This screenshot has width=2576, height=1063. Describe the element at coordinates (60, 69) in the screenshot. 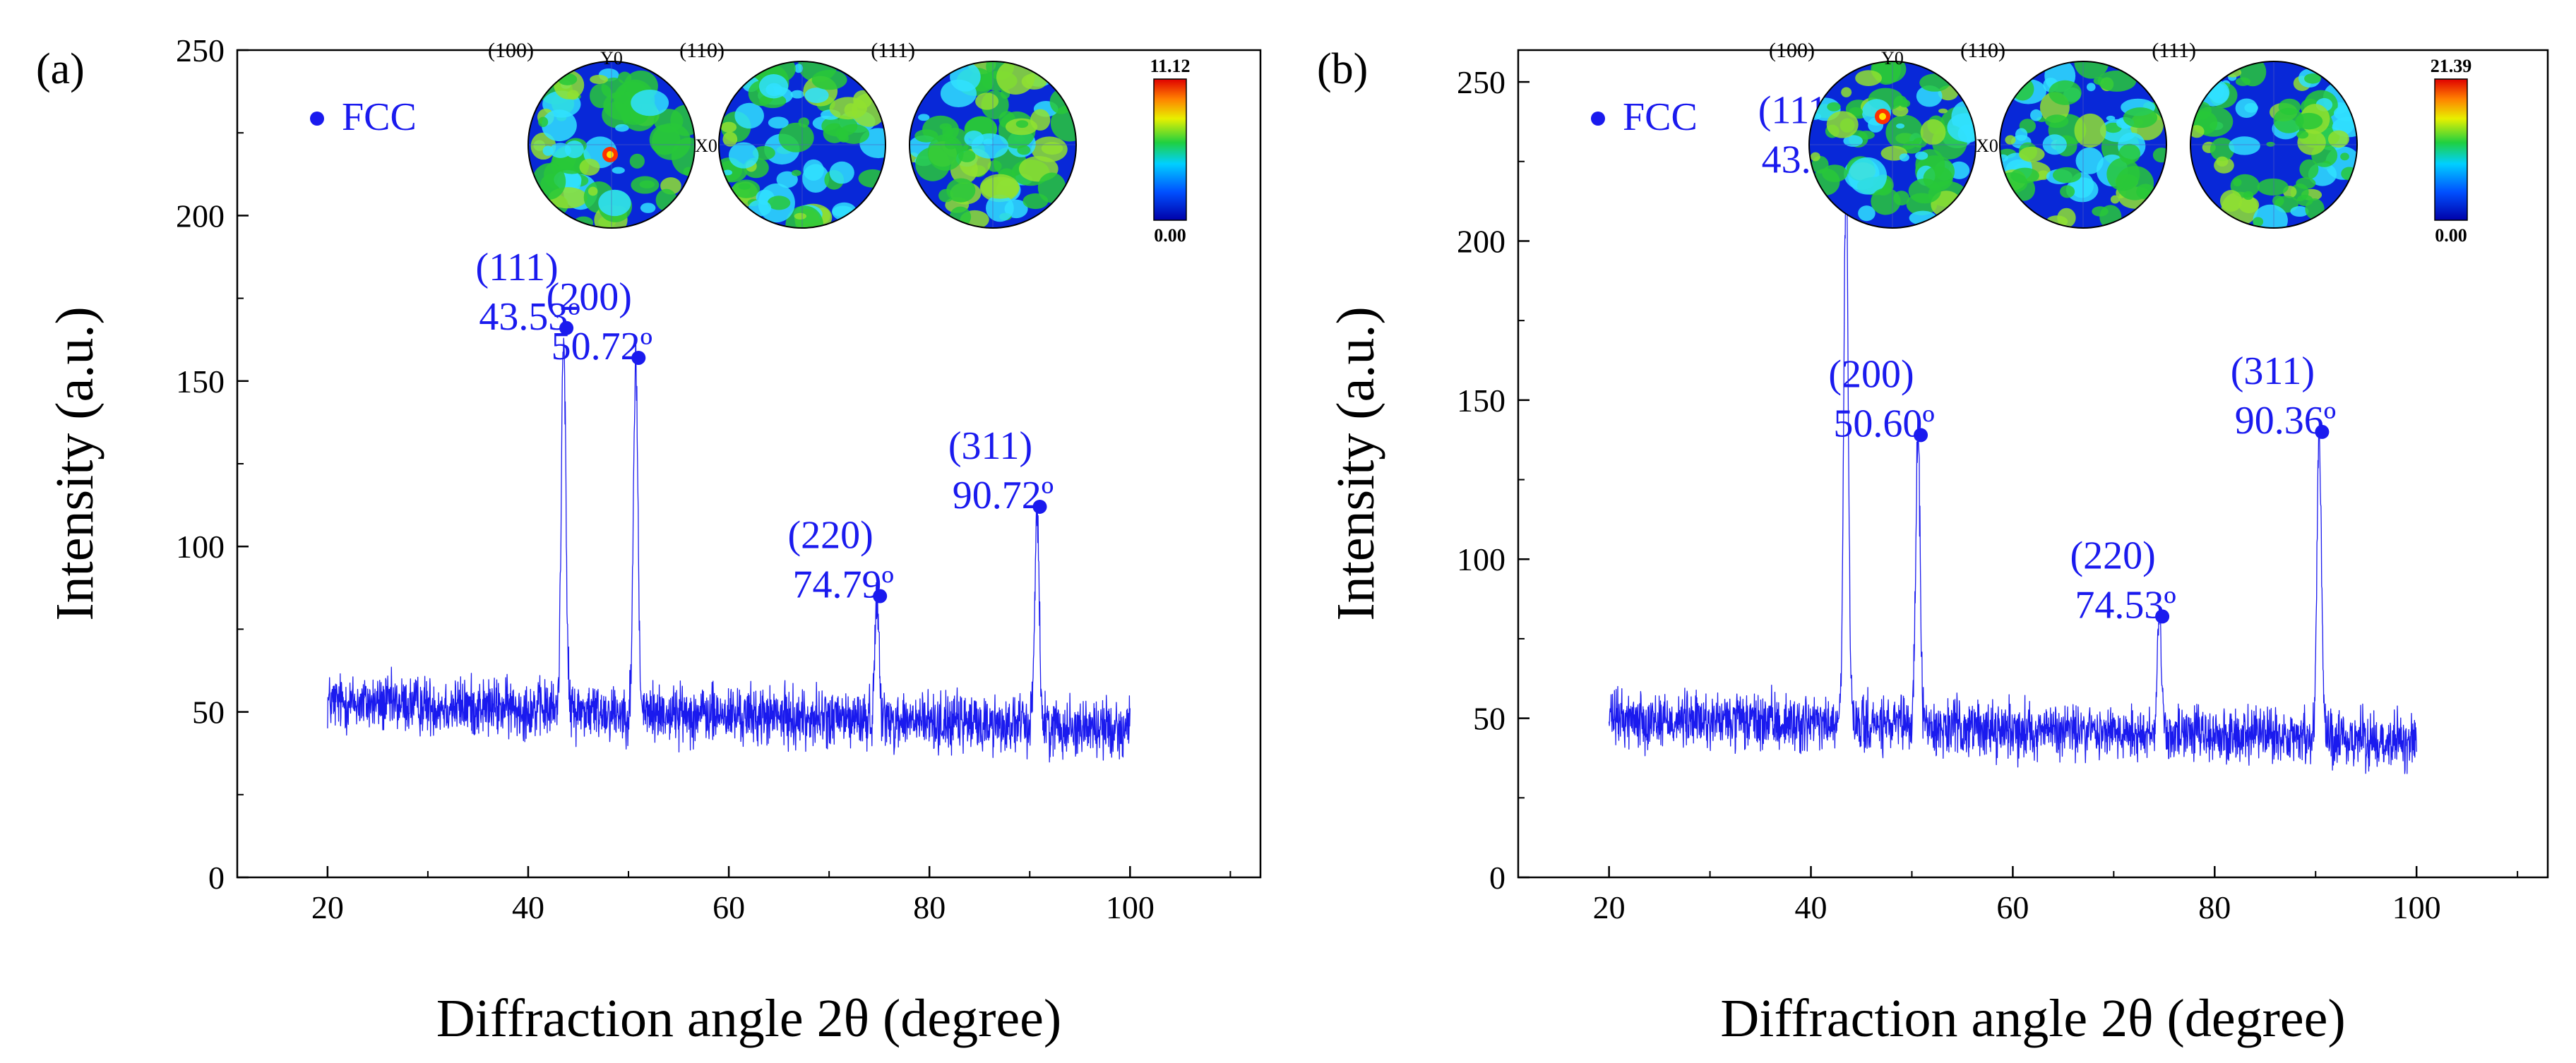

I see `panel-label: (a)` at that location.